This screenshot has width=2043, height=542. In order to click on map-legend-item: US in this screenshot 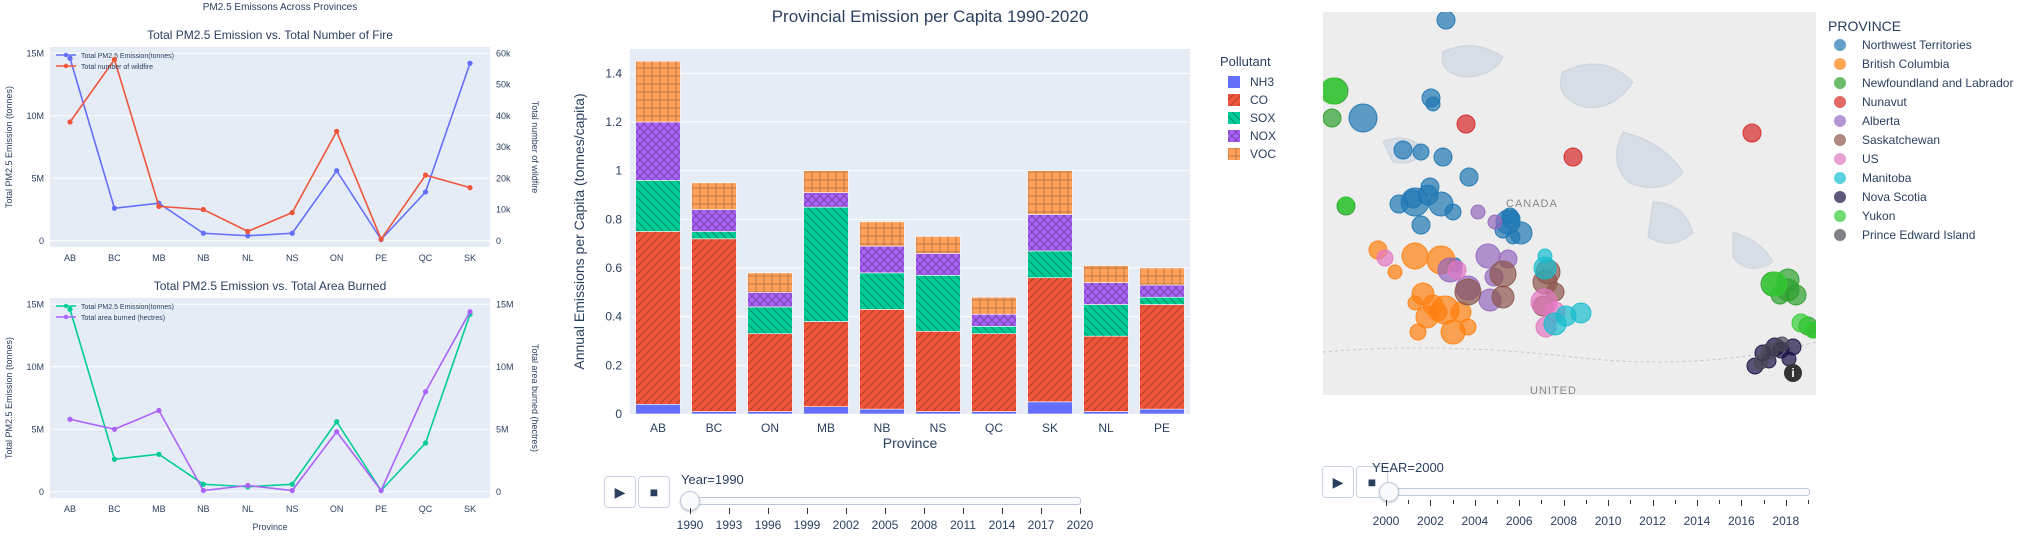, I will do `click(1853, 159)`.